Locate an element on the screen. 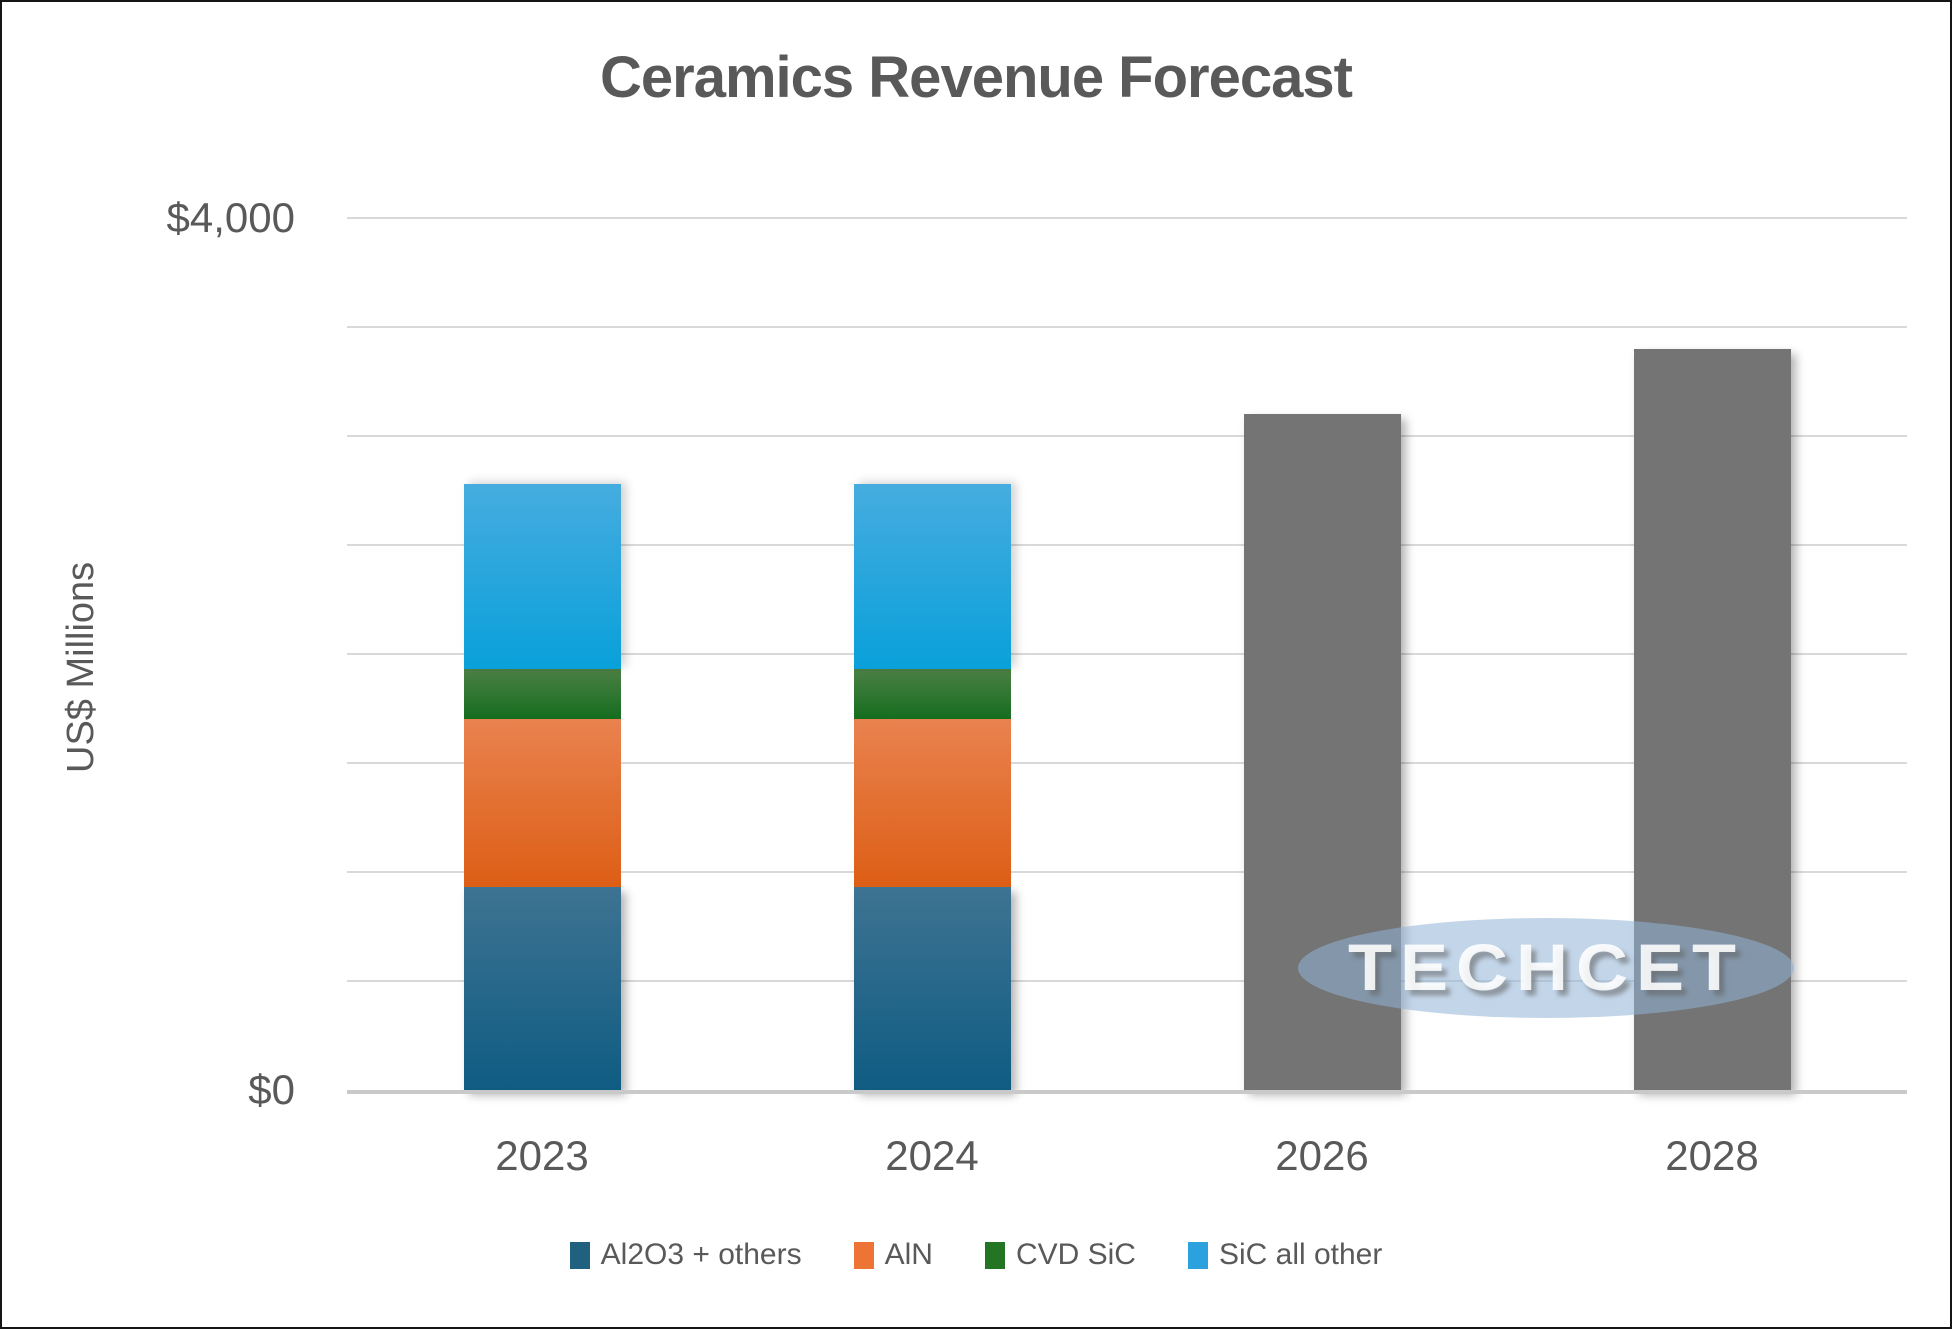  bar-segment-2024-al2o3-others is located at coordinates (932, 988).